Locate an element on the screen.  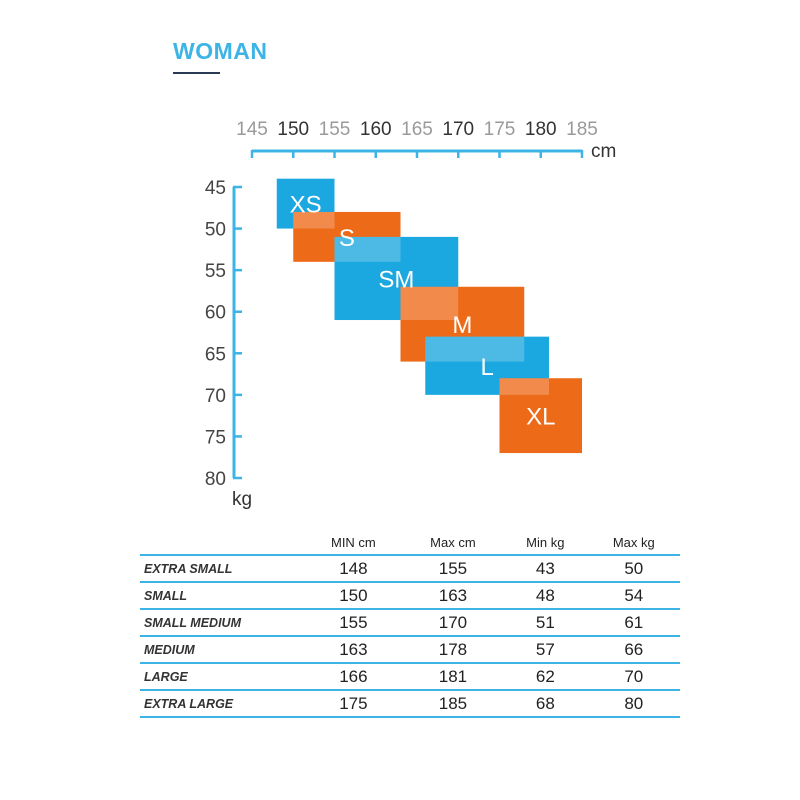
table-row: LARGE 166 181 62 70 is located at coordinates (410, 677).